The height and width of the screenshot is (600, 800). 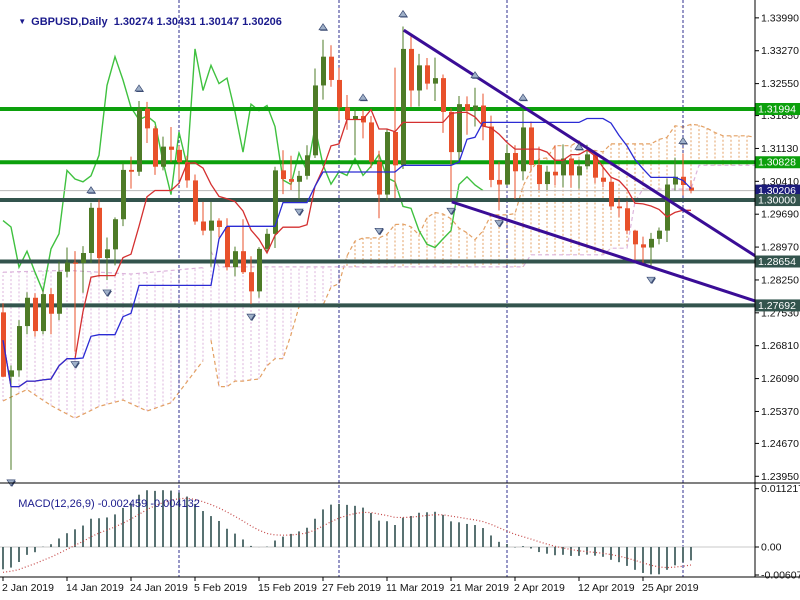 What do you see at coordinates (159, 588) in the screenshot?
I see `svg-text: 24 Jan 2019` at bounding box center [159, 588].